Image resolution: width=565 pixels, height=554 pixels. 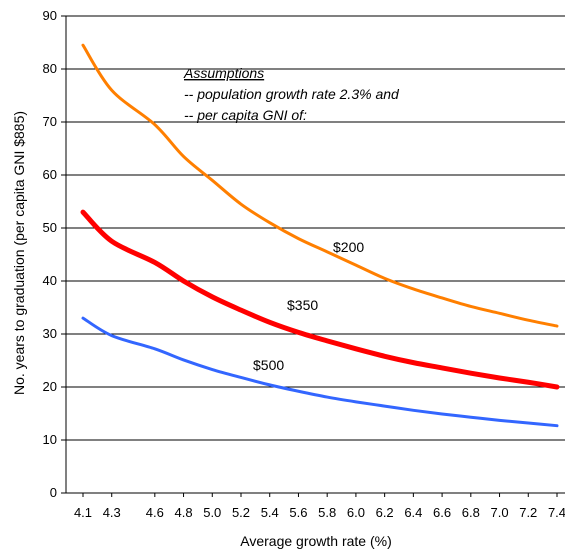 I want to click on x-axis-title: Average growth rate (%), so click(x=315, y=541).